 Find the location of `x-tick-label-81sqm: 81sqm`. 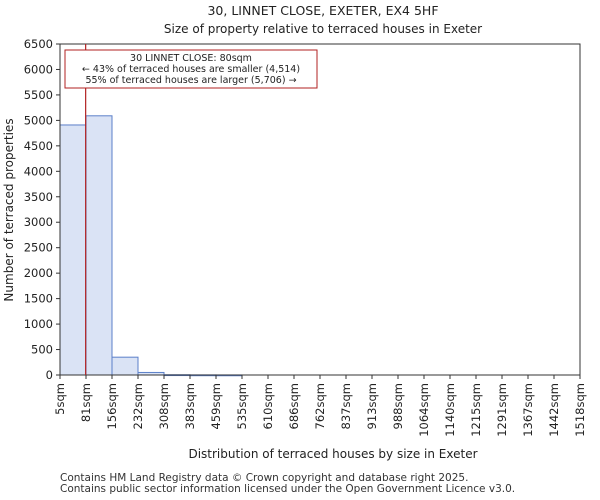

x-tick-label-81sqm: 81sqm is located at coordinates (86, 402).